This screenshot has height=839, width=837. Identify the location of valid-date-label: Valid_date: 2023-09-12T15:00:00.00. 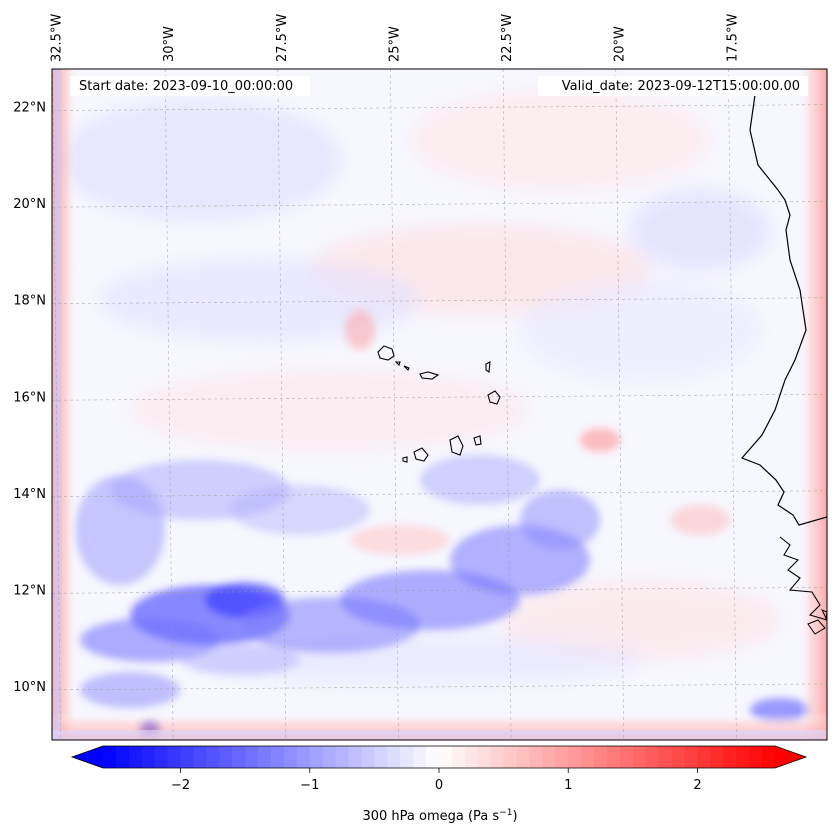
(681, 86).